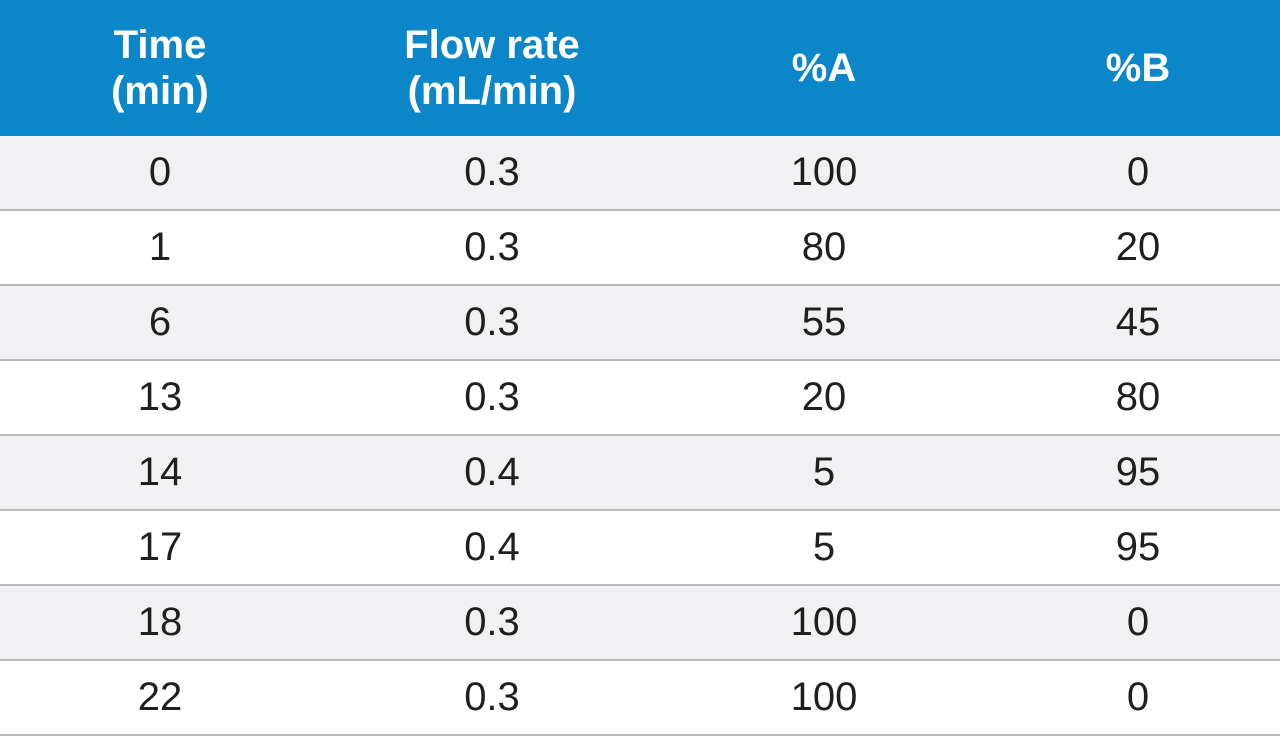  I want to click on percent-a-cell: 55, so click(824, 322).